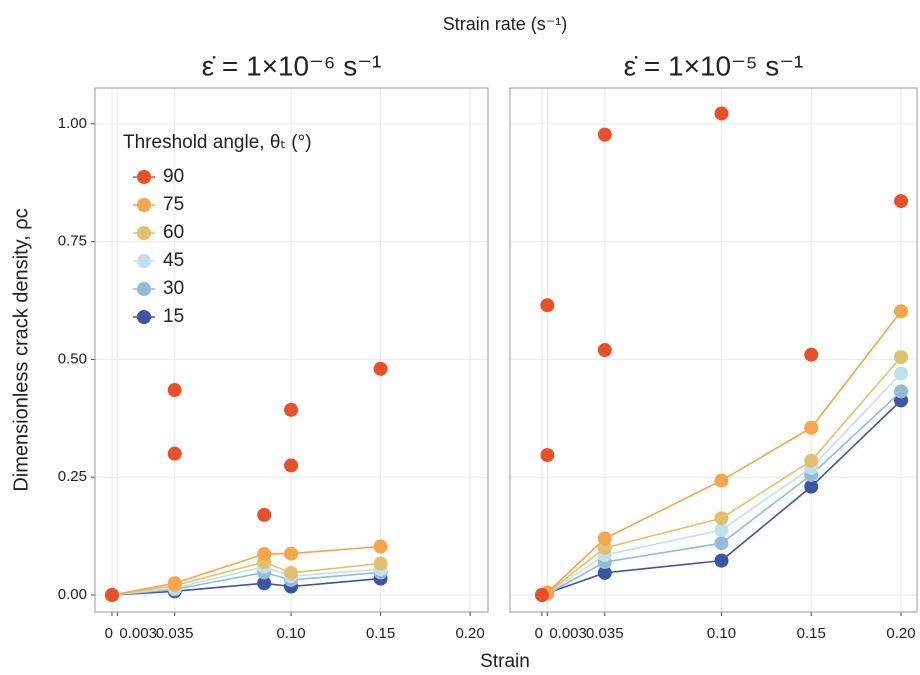  I want to click on y-tick-label: 1.00, so click(72, 123).